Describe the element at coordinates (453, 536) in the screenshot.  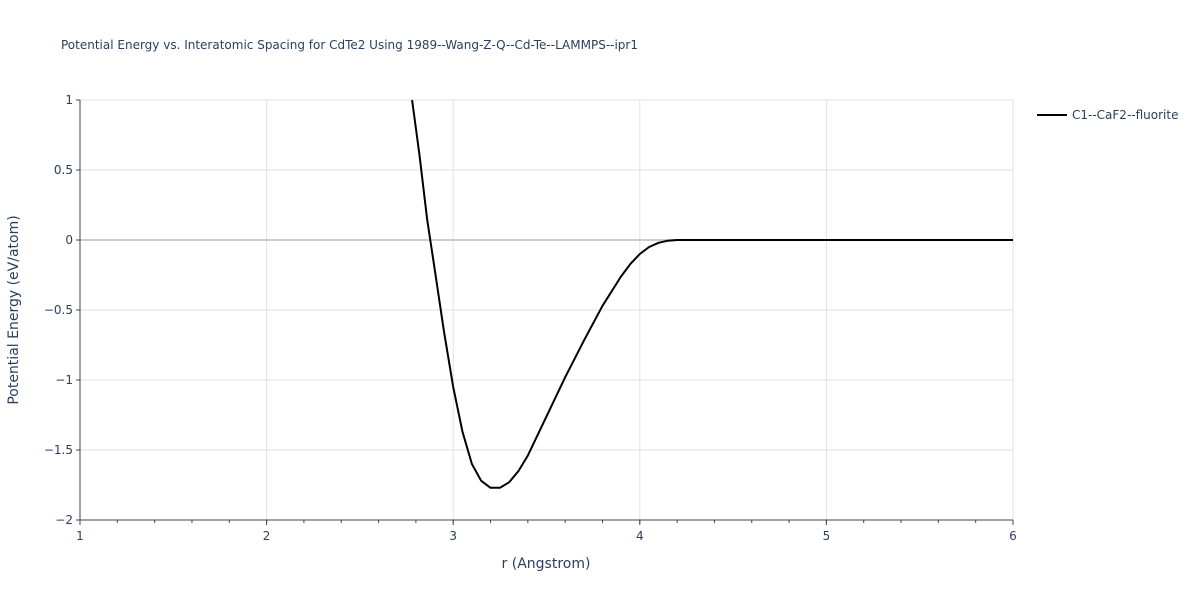
I see `x-tick-label: 3` at that location.